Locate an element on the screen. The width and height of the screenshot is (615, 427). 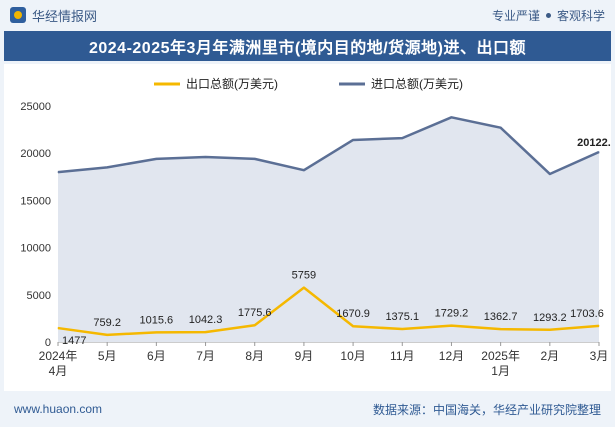
x-tick-label: 10月 is located at coordinates (352, 356).